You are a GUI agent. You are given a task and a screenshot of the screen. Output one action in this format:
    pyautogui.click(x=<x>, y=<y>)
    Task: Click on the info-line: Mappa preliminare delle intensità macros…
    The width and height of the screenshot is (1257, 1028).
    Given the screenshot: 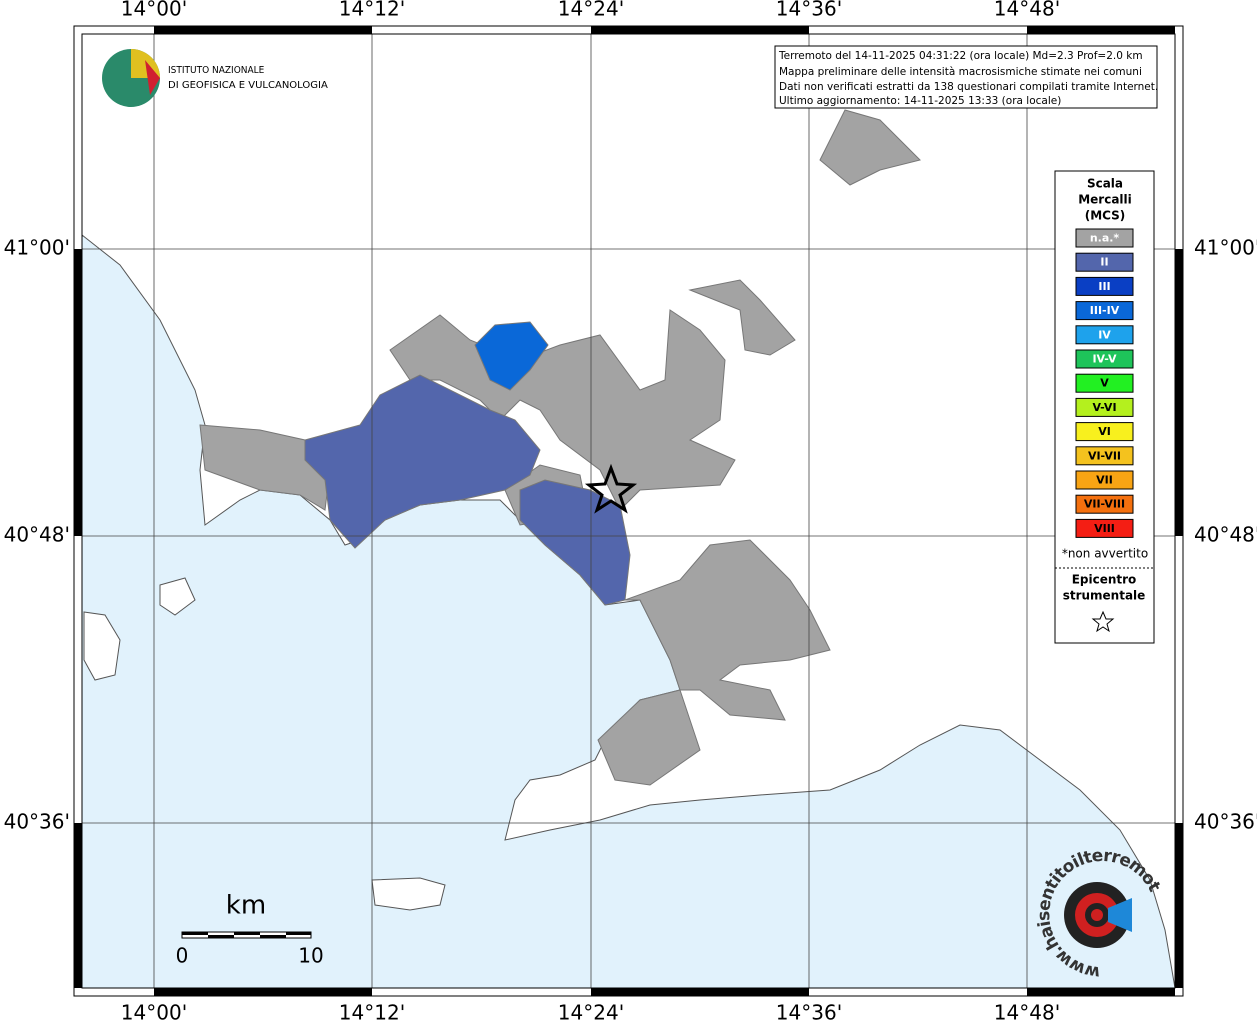 What is the action you would take?
    pyautogui.click(x=960, y=72)
    